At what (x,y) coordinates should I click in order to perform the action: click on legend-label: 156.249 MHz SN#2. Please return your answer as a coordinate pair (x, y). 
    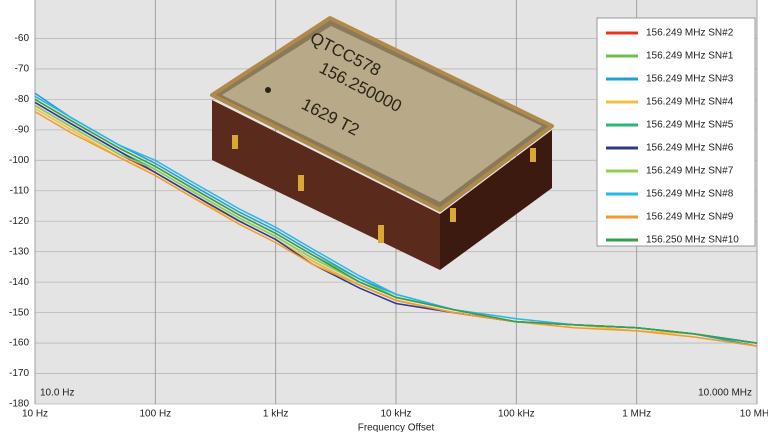
    Looking at the image, I should click on (690, 33).